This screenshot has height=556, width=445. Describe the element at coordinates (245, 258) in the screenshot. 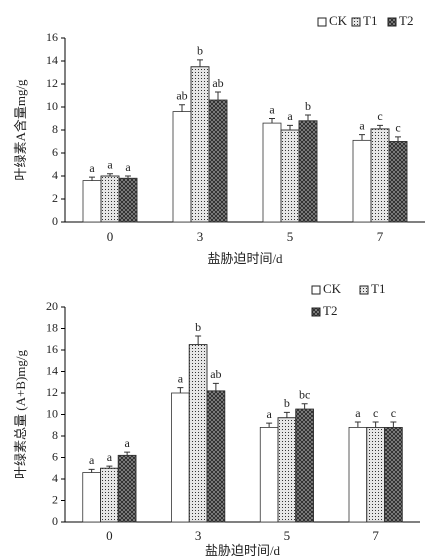

I see `x-axis-title: 盐胁迫时间/d` at that location.